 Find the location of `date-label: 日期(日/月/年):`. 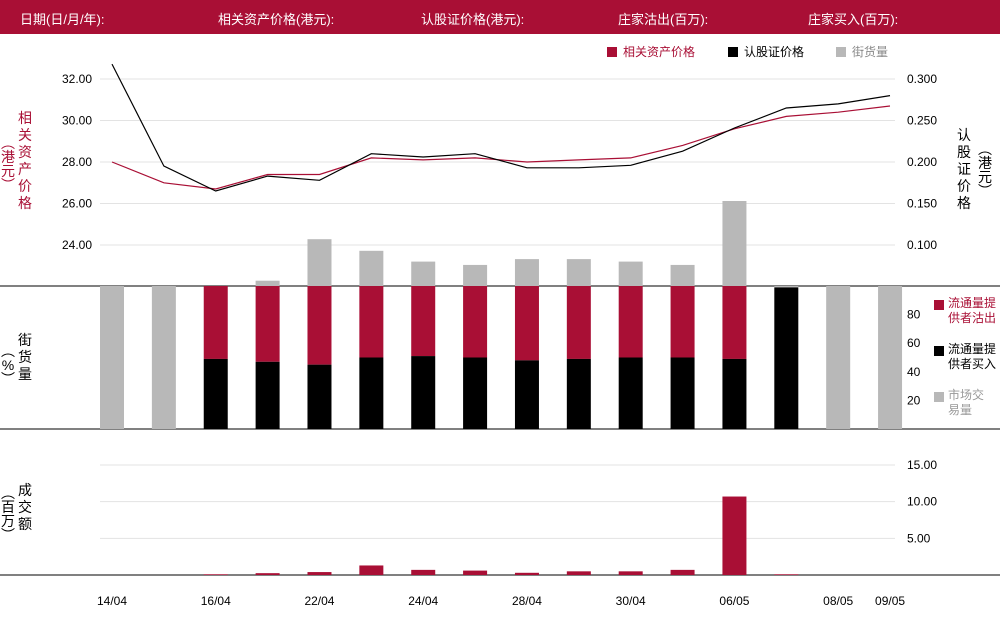

date-label: 日期(日/月/年): is located at coordinates (62, 19).